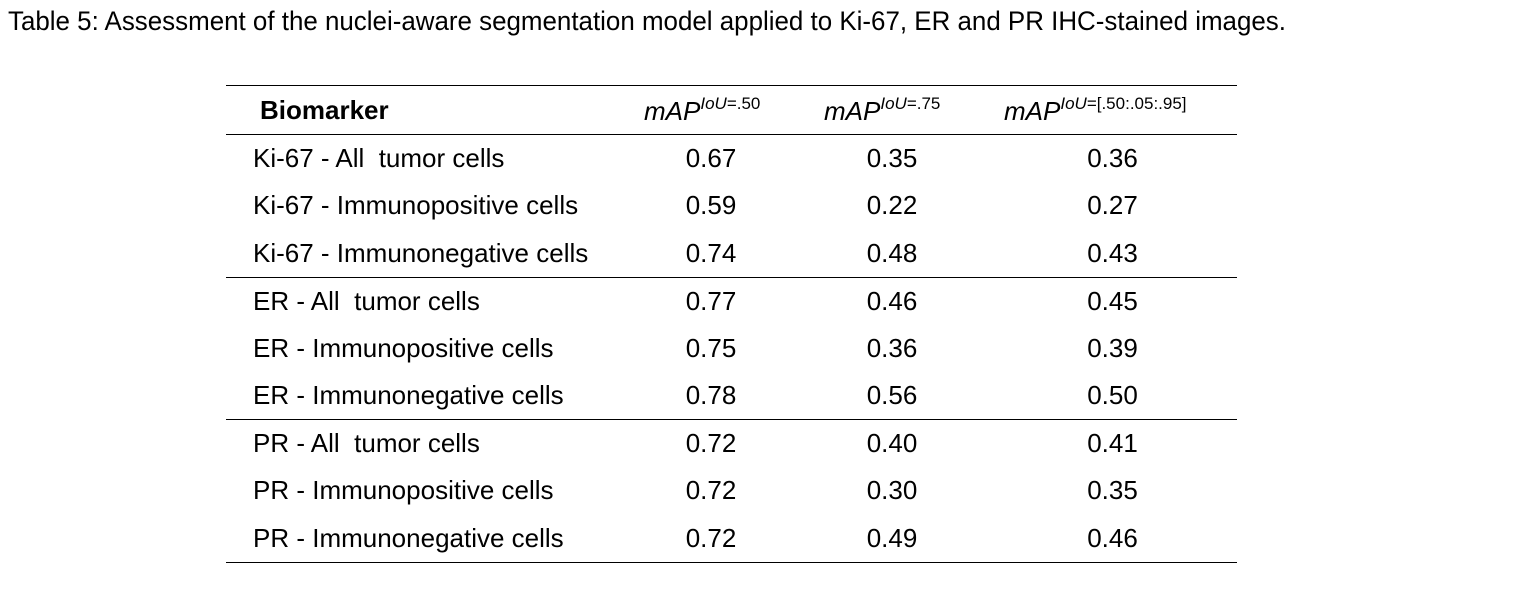 Image resolution: width=1513 pixels, height=593 pixels. I want to click on map-range-cell: 0.36, so click(1112, 158).